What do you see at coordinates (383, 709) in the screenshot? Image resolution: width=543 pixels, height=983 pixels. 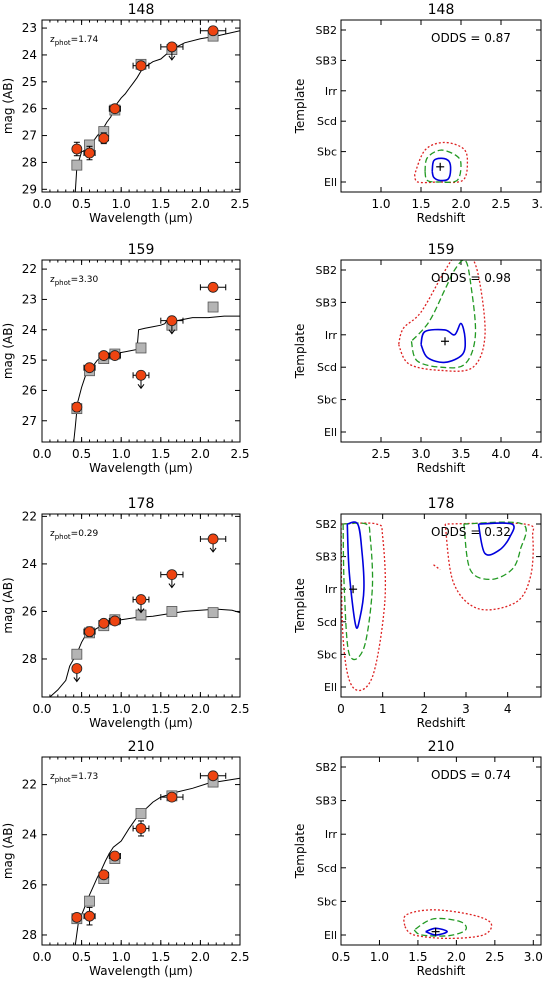 I see `x-tick-label: 1` at bounding box center [383, 709].